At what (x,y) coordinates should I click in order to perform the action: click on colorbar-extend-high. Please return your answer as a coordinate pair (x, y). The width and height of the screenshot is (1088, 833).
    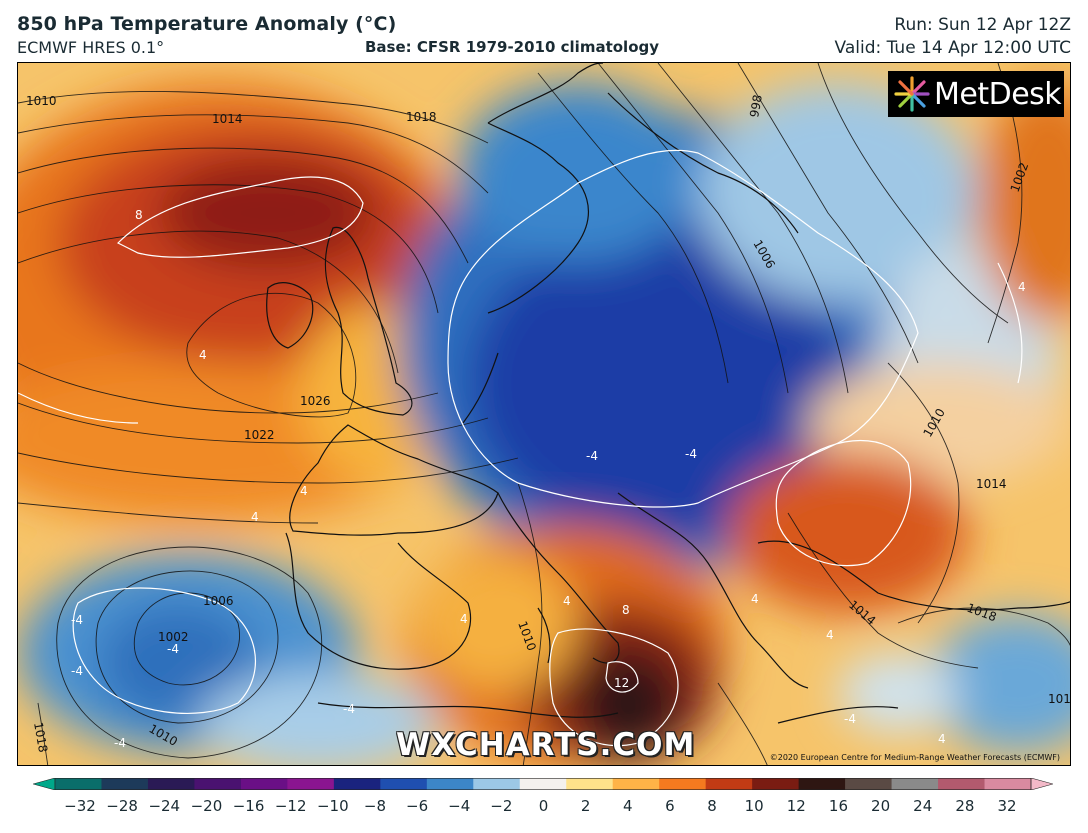
    Looking at the image, I should click on (1041, 784).